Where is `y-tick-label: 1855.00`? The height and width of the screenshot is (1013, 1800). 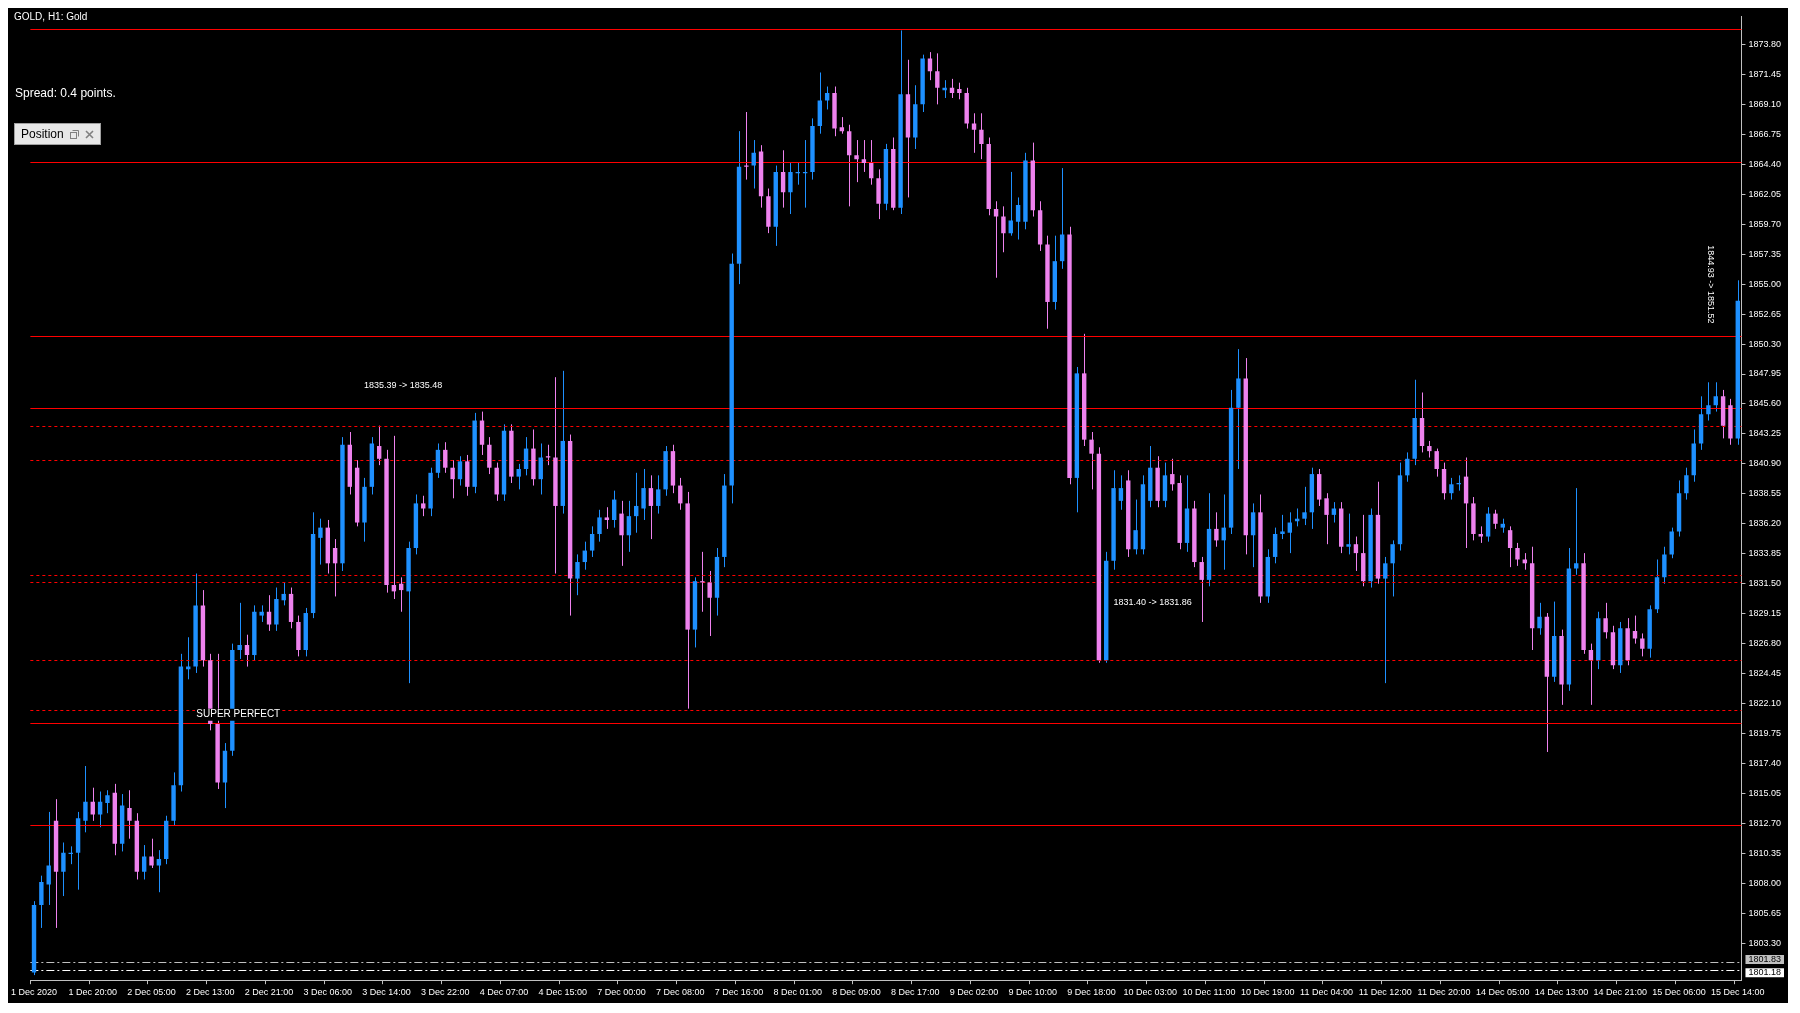 y-tick-label: 1855.00 is located at coordinates (1765, 283).